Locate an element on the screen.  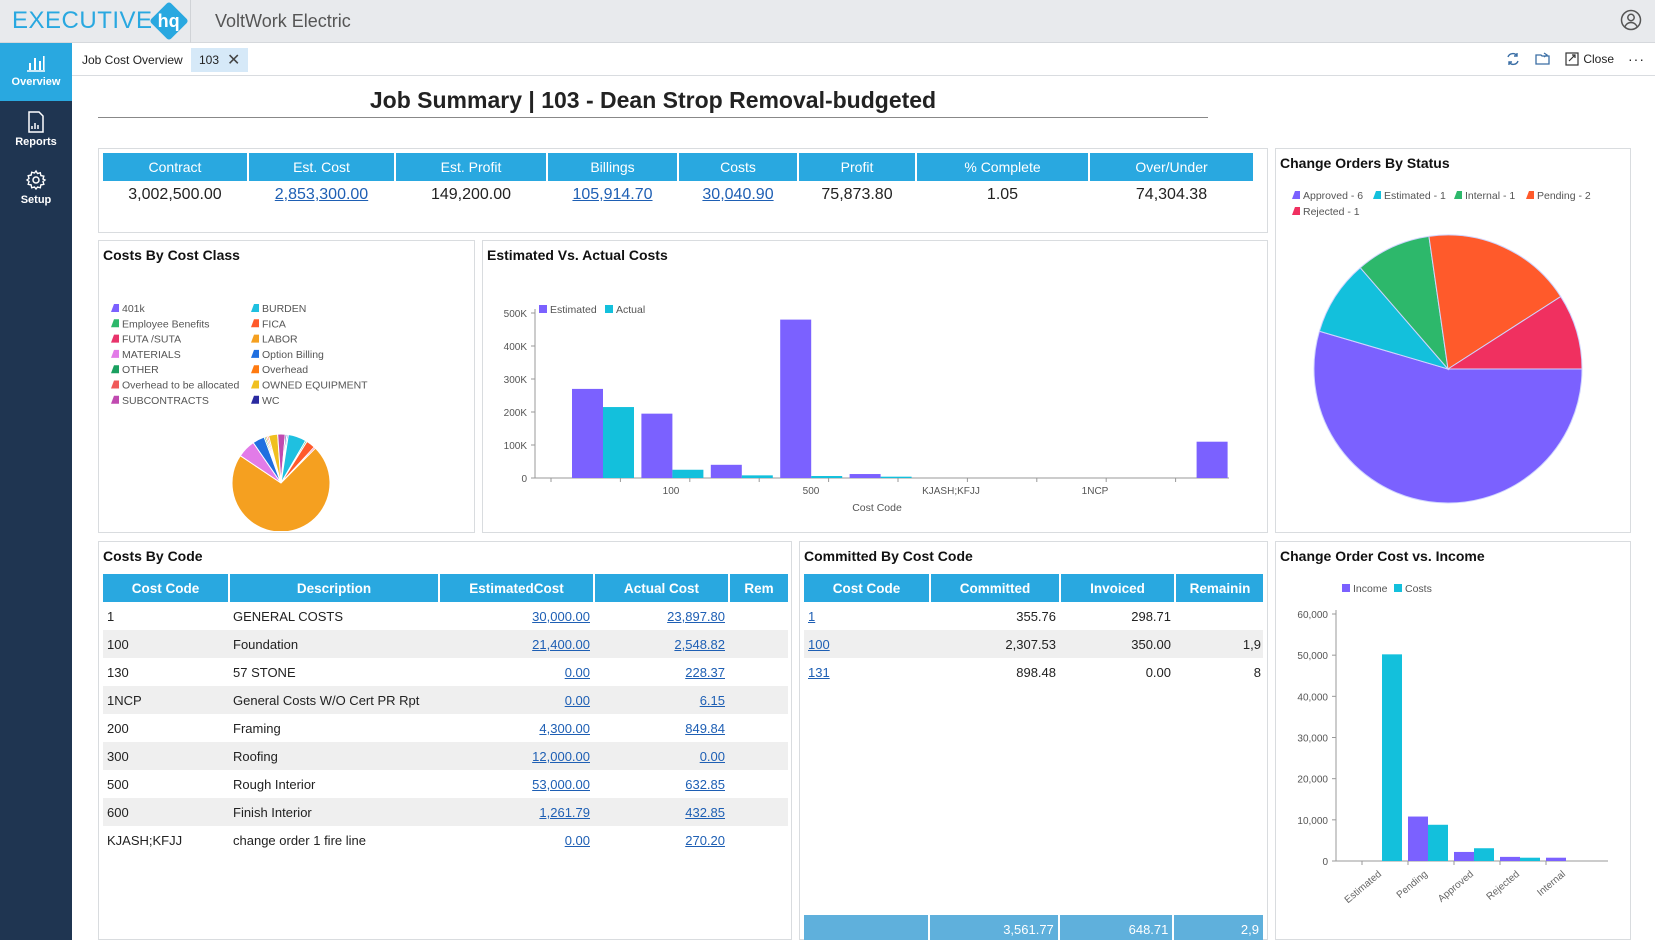
estimated-cost-link: 1,261.79 is located at coordinates (516, 812).